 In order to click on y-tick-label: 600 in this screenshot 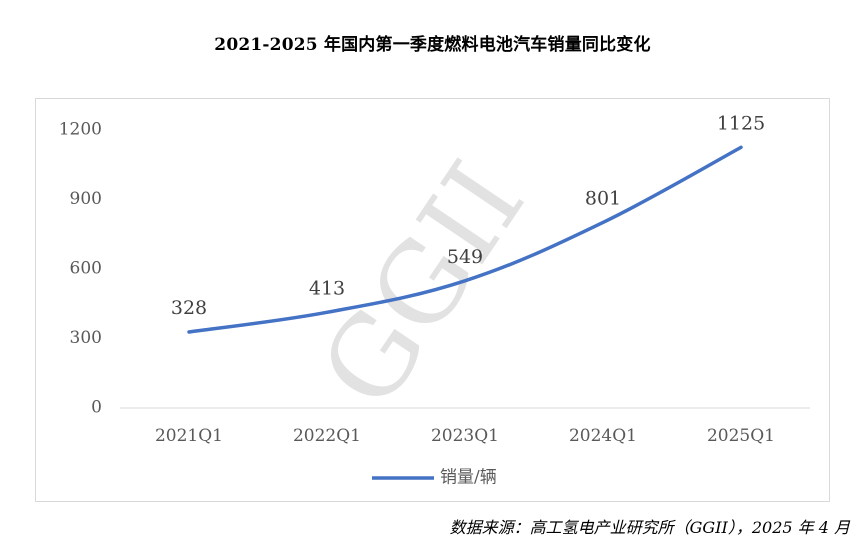, I will do `click(86, 269)`.